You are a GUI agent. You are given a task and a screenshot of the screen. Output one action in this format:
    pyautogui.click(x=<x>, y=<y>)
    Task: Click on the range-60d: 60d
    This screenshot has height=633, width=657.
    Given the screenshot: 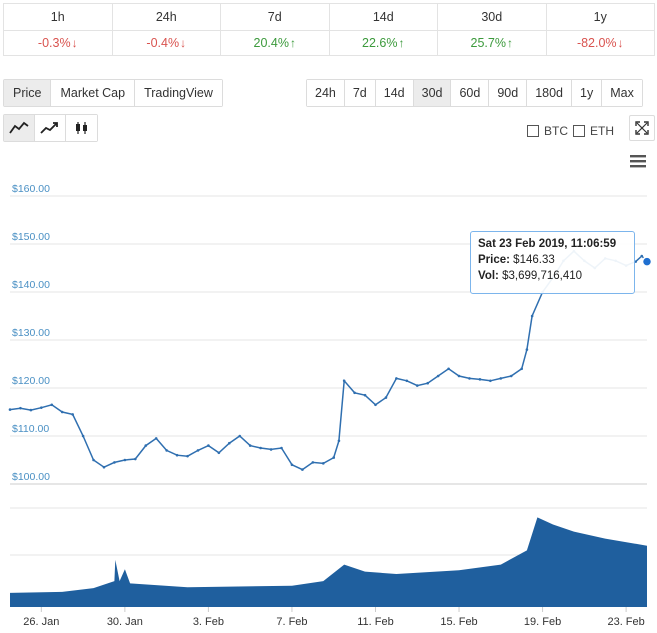 What is the action you would take?
    pyautogui.click(x=470, y=93)
    